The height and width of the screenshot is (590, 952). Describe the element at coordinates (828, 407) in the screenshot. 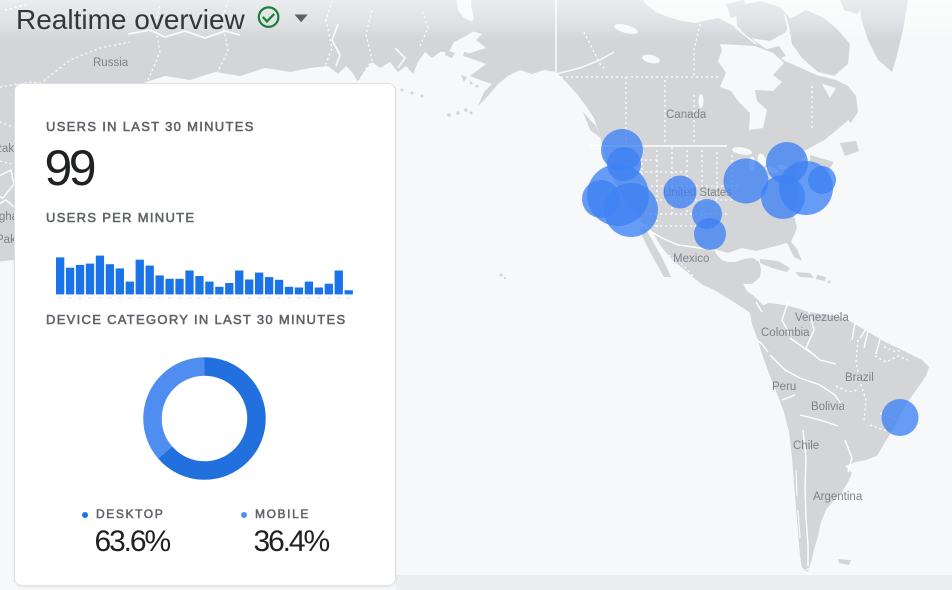

I see `svg-text: Bolivia` at that location.